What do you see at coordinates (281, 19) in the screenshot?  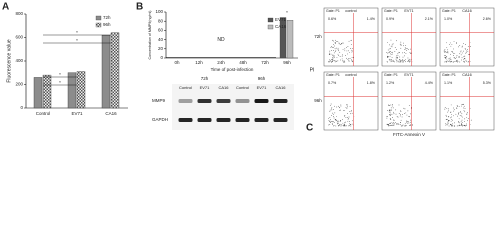 I see `legend-label: EV71` at bounding box center [281, 19].